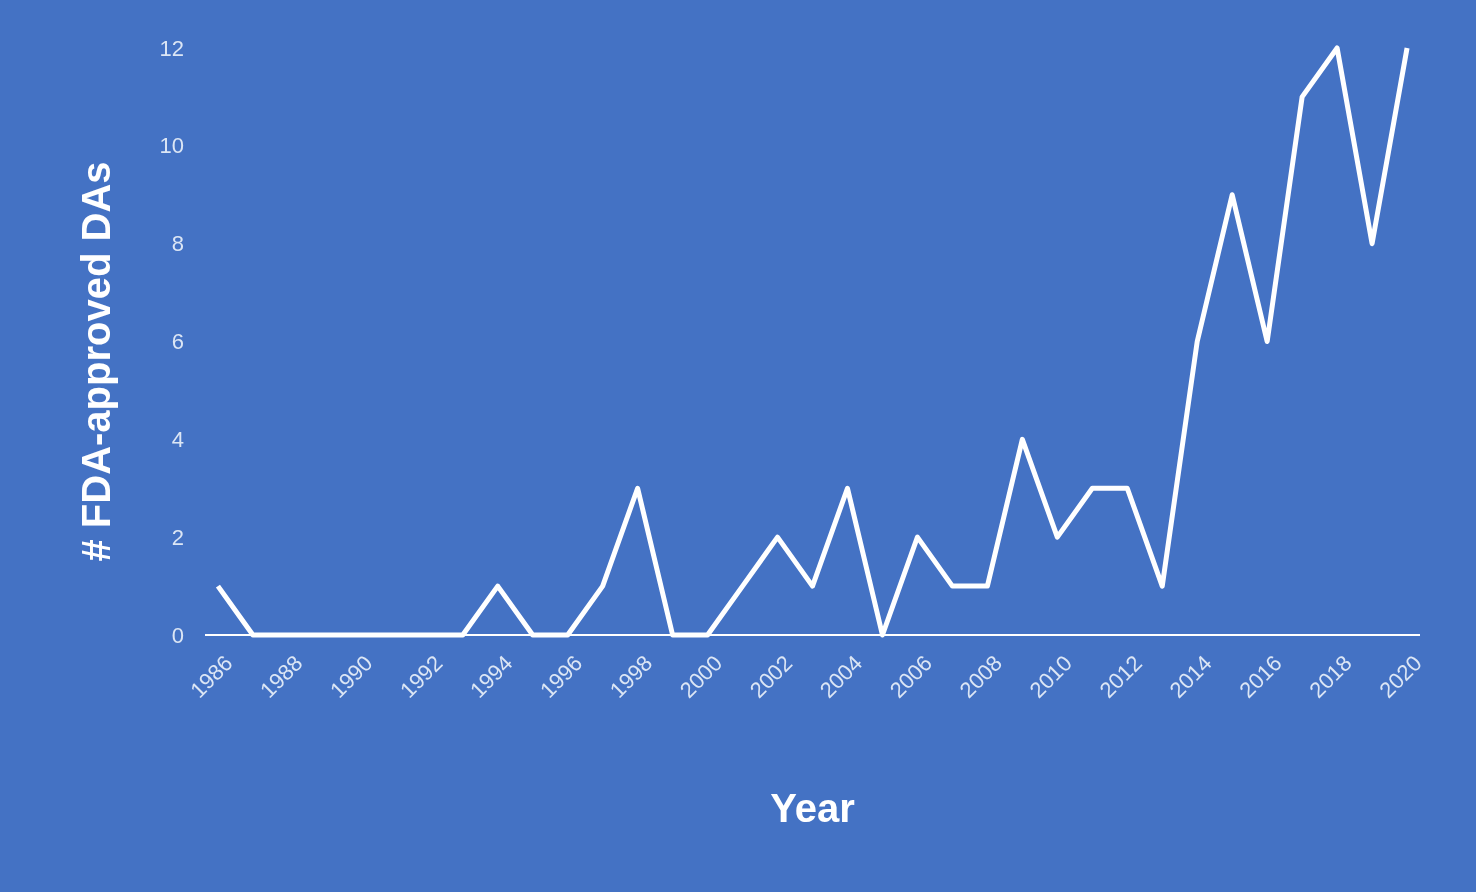 This screenshot has height=892, width=1476. I want to click on y-tick-label: 2, so click(177, 537).